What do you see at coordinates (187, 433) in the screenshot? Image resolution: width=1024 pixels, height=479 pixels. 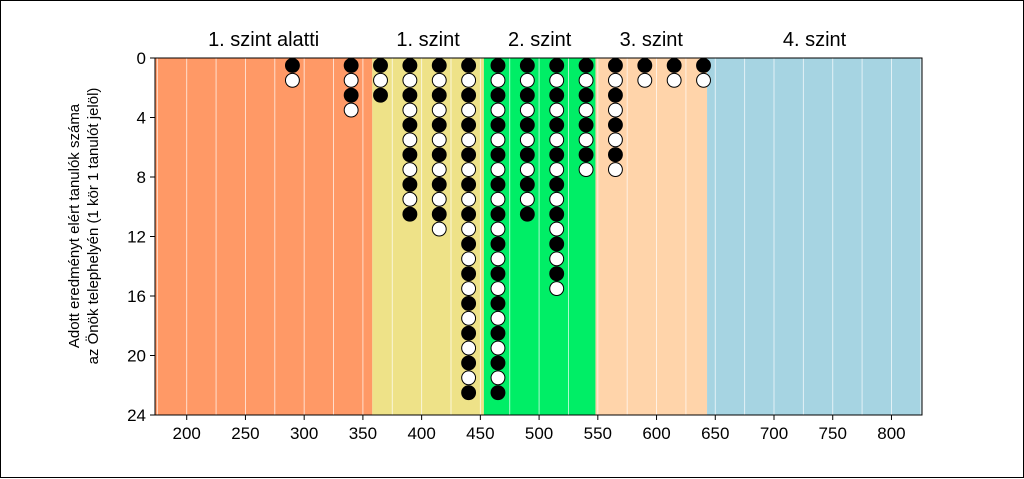 I see `x-tick-label: 200` at bounding box center [187, 433].